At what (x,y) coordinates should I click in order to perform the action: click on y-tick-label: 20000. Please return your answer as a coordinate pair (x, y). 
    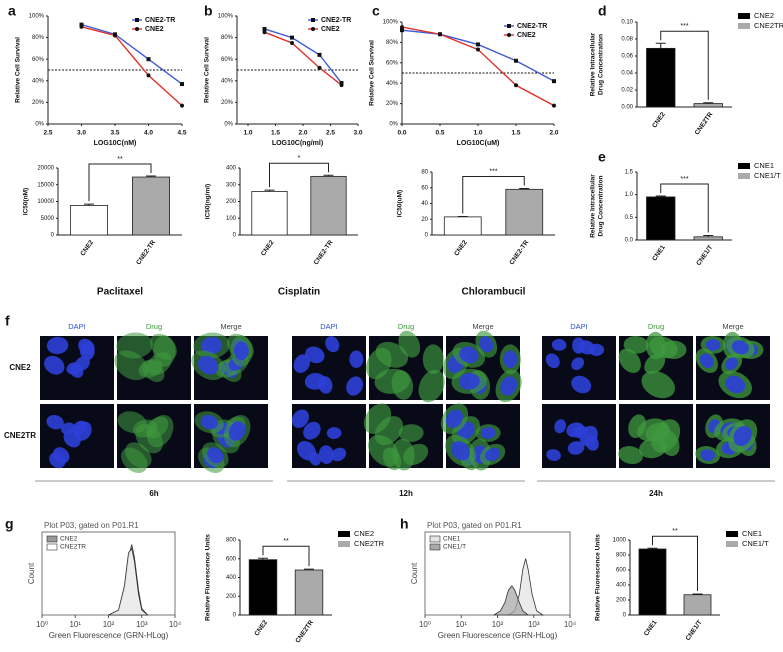
    Looking at the image, I should click on (45, 169).